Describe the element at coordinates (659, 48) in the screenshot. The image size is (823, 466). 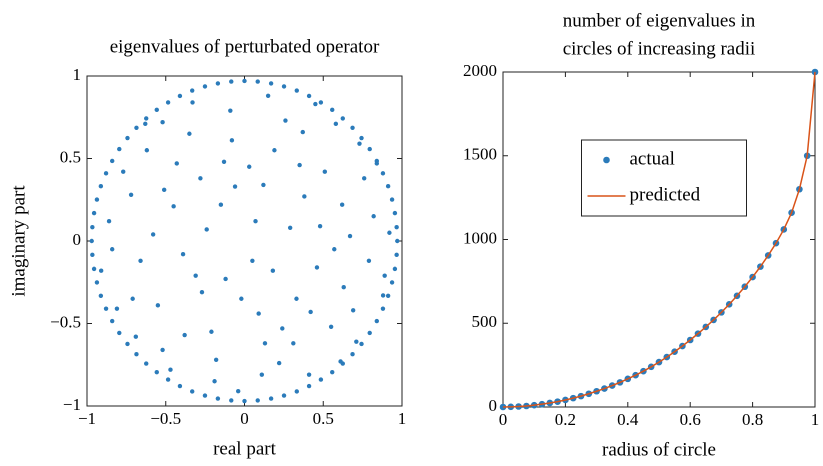
I see `chart-title: circles of increasing radii` at that location.